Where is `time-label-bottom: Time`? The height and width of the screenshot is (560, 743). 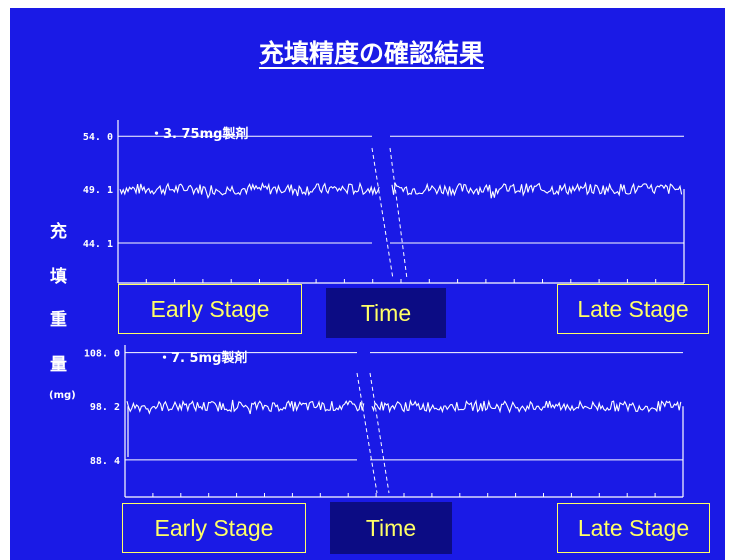 time-label-bottom: Time is located at coordinates (391, 528).